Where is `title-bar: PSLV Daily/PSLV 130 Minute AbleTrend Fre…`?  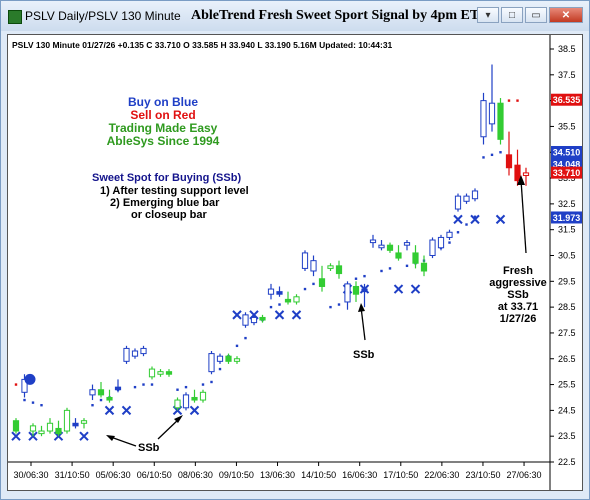
title-bar: PSLV Daily/PSLV 130 Minute AbleTrend Fre… is located at coordinates (295, 16).